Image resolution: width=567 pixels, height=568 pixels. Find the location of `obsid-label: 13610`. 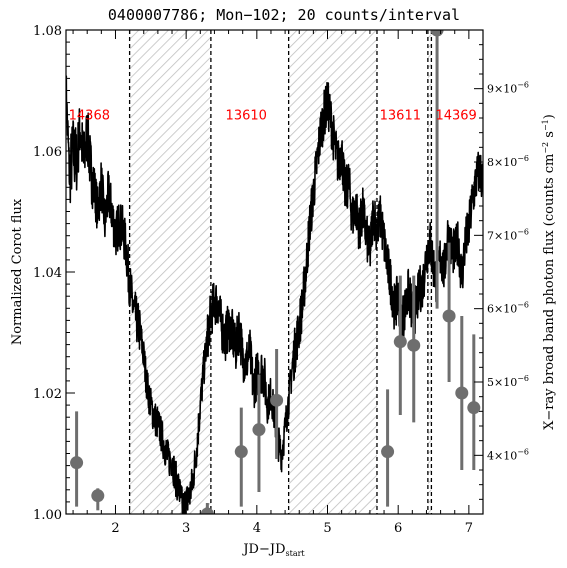

obsid-label: 13610 is located at coordinates (246, 116).